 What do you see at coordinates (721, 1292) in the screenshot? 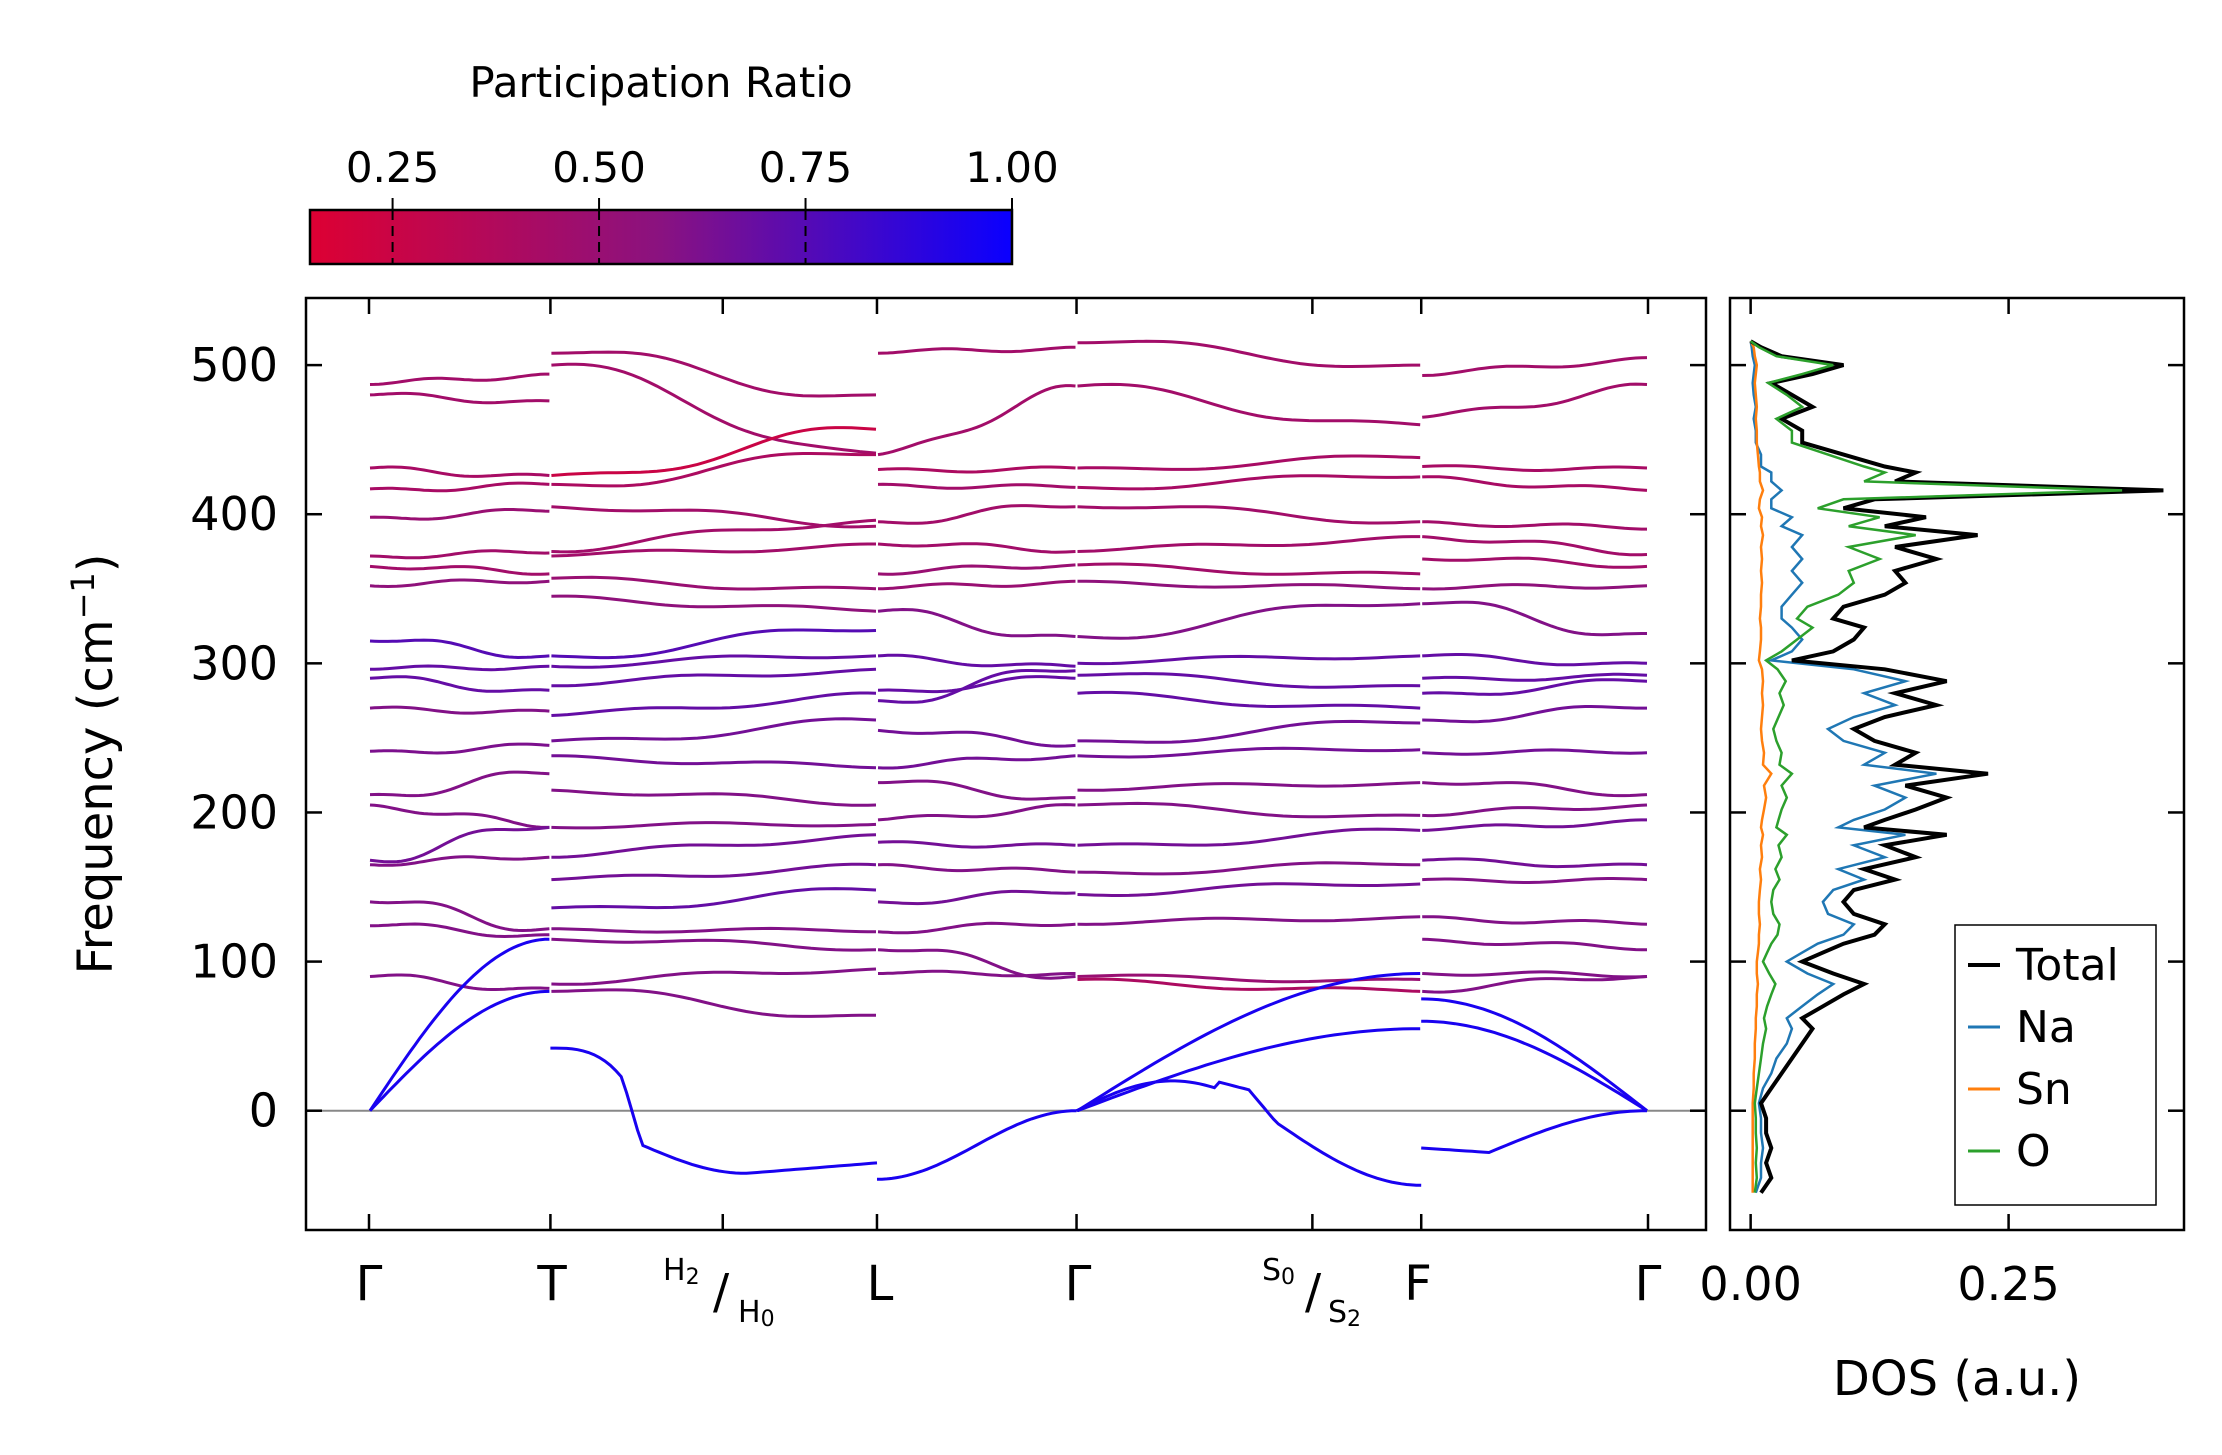
I see `path-label-slash-1: /` at bounding box center [721, 1292].